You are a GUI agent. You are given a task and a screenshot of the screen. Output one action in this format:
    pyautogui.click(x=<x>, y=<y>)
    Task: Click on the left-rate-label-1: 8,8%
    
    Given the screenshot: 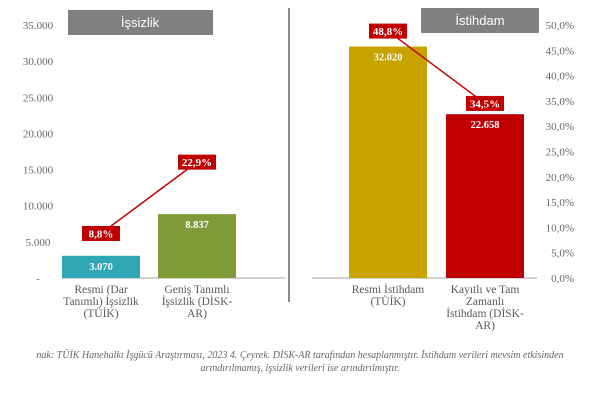 What is the action you would take?
    pyautogui.click(x=101, y=234)
    